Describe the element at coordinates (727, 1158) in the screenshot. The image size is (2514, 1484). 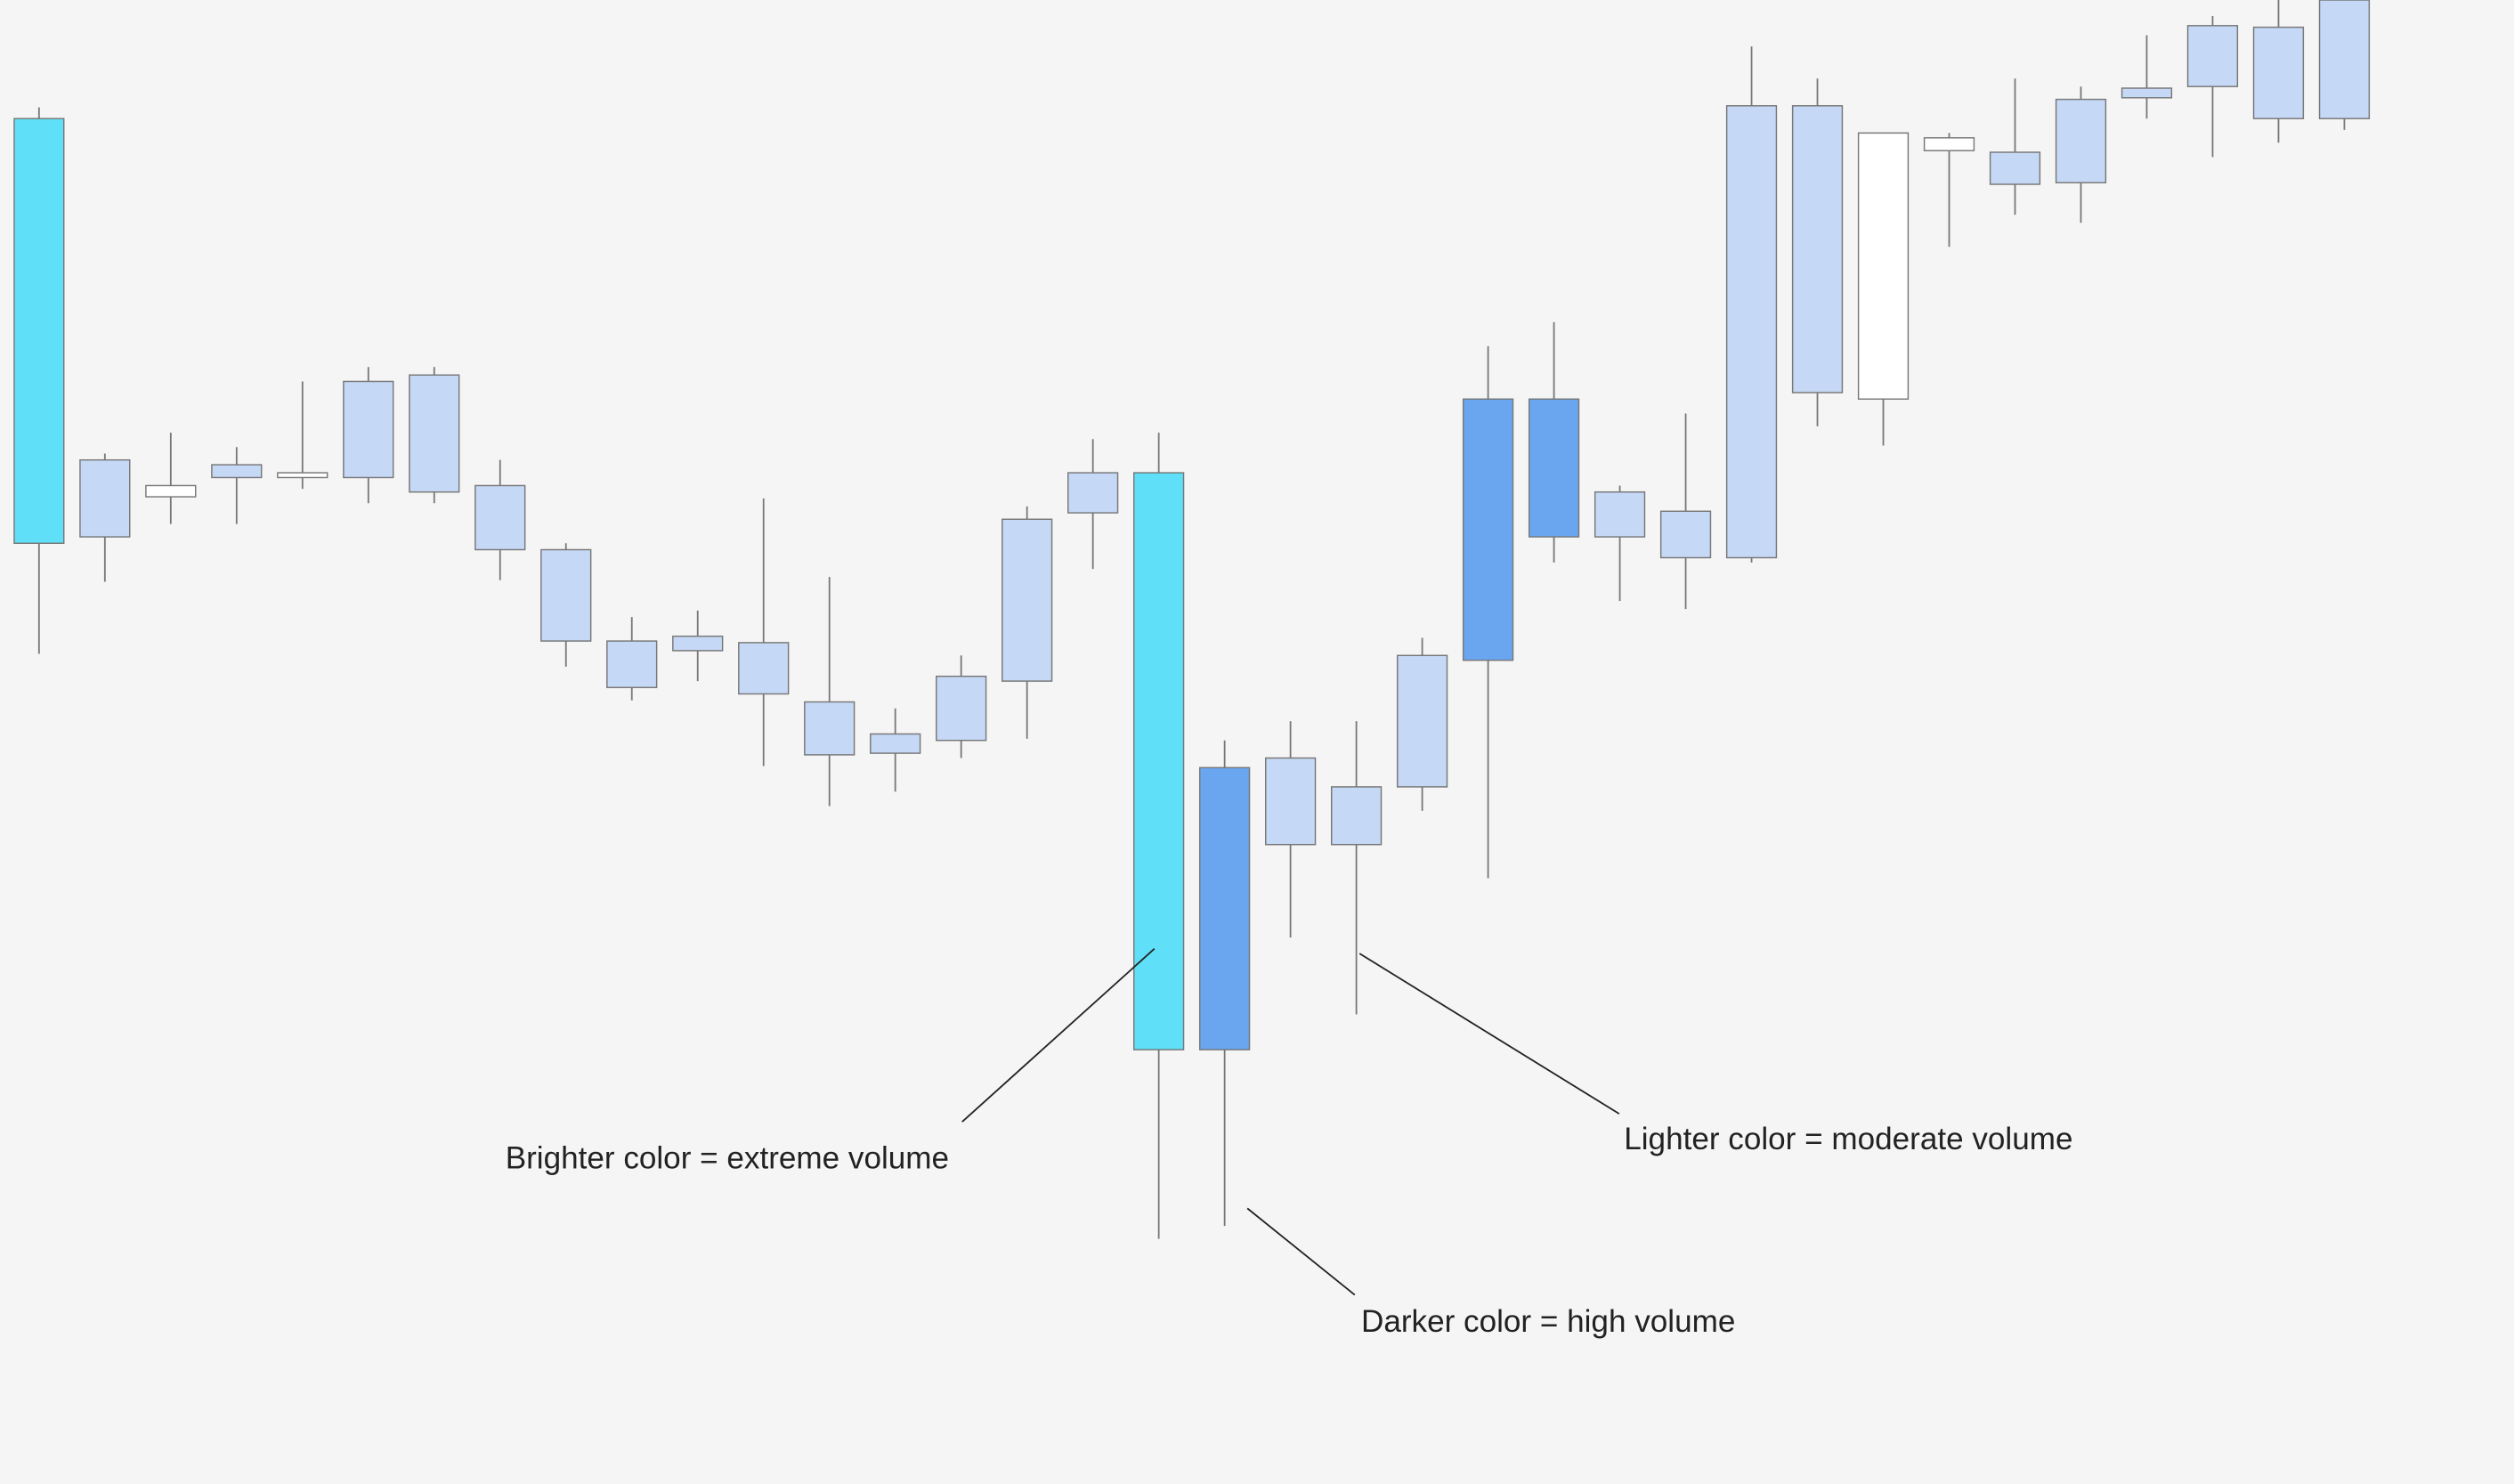
I see `annotation: Brighter color = extreme volume` at that location.